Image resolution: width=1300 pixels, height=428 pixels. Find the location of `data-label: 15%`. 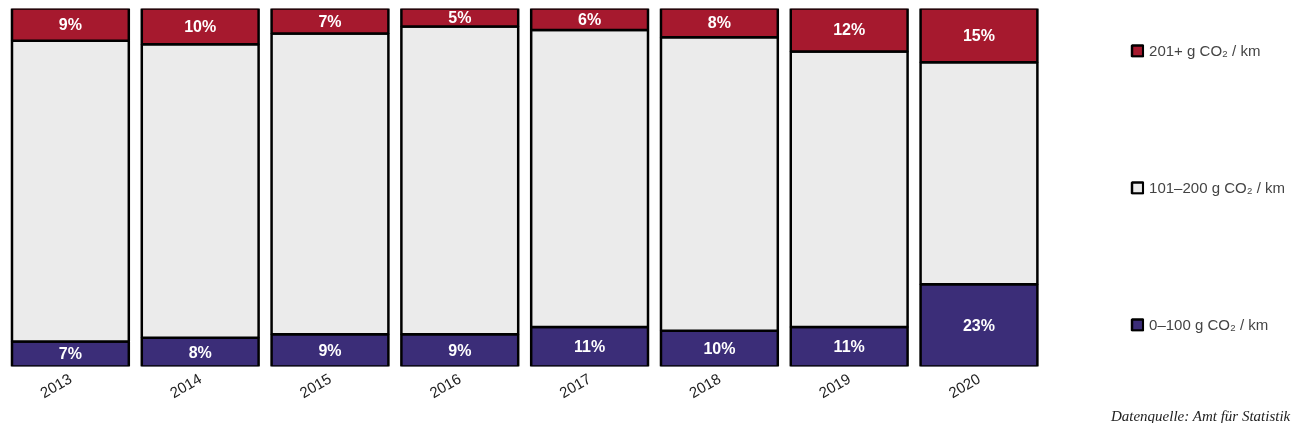

data-label: 15% is located at coordinates (978, 35).